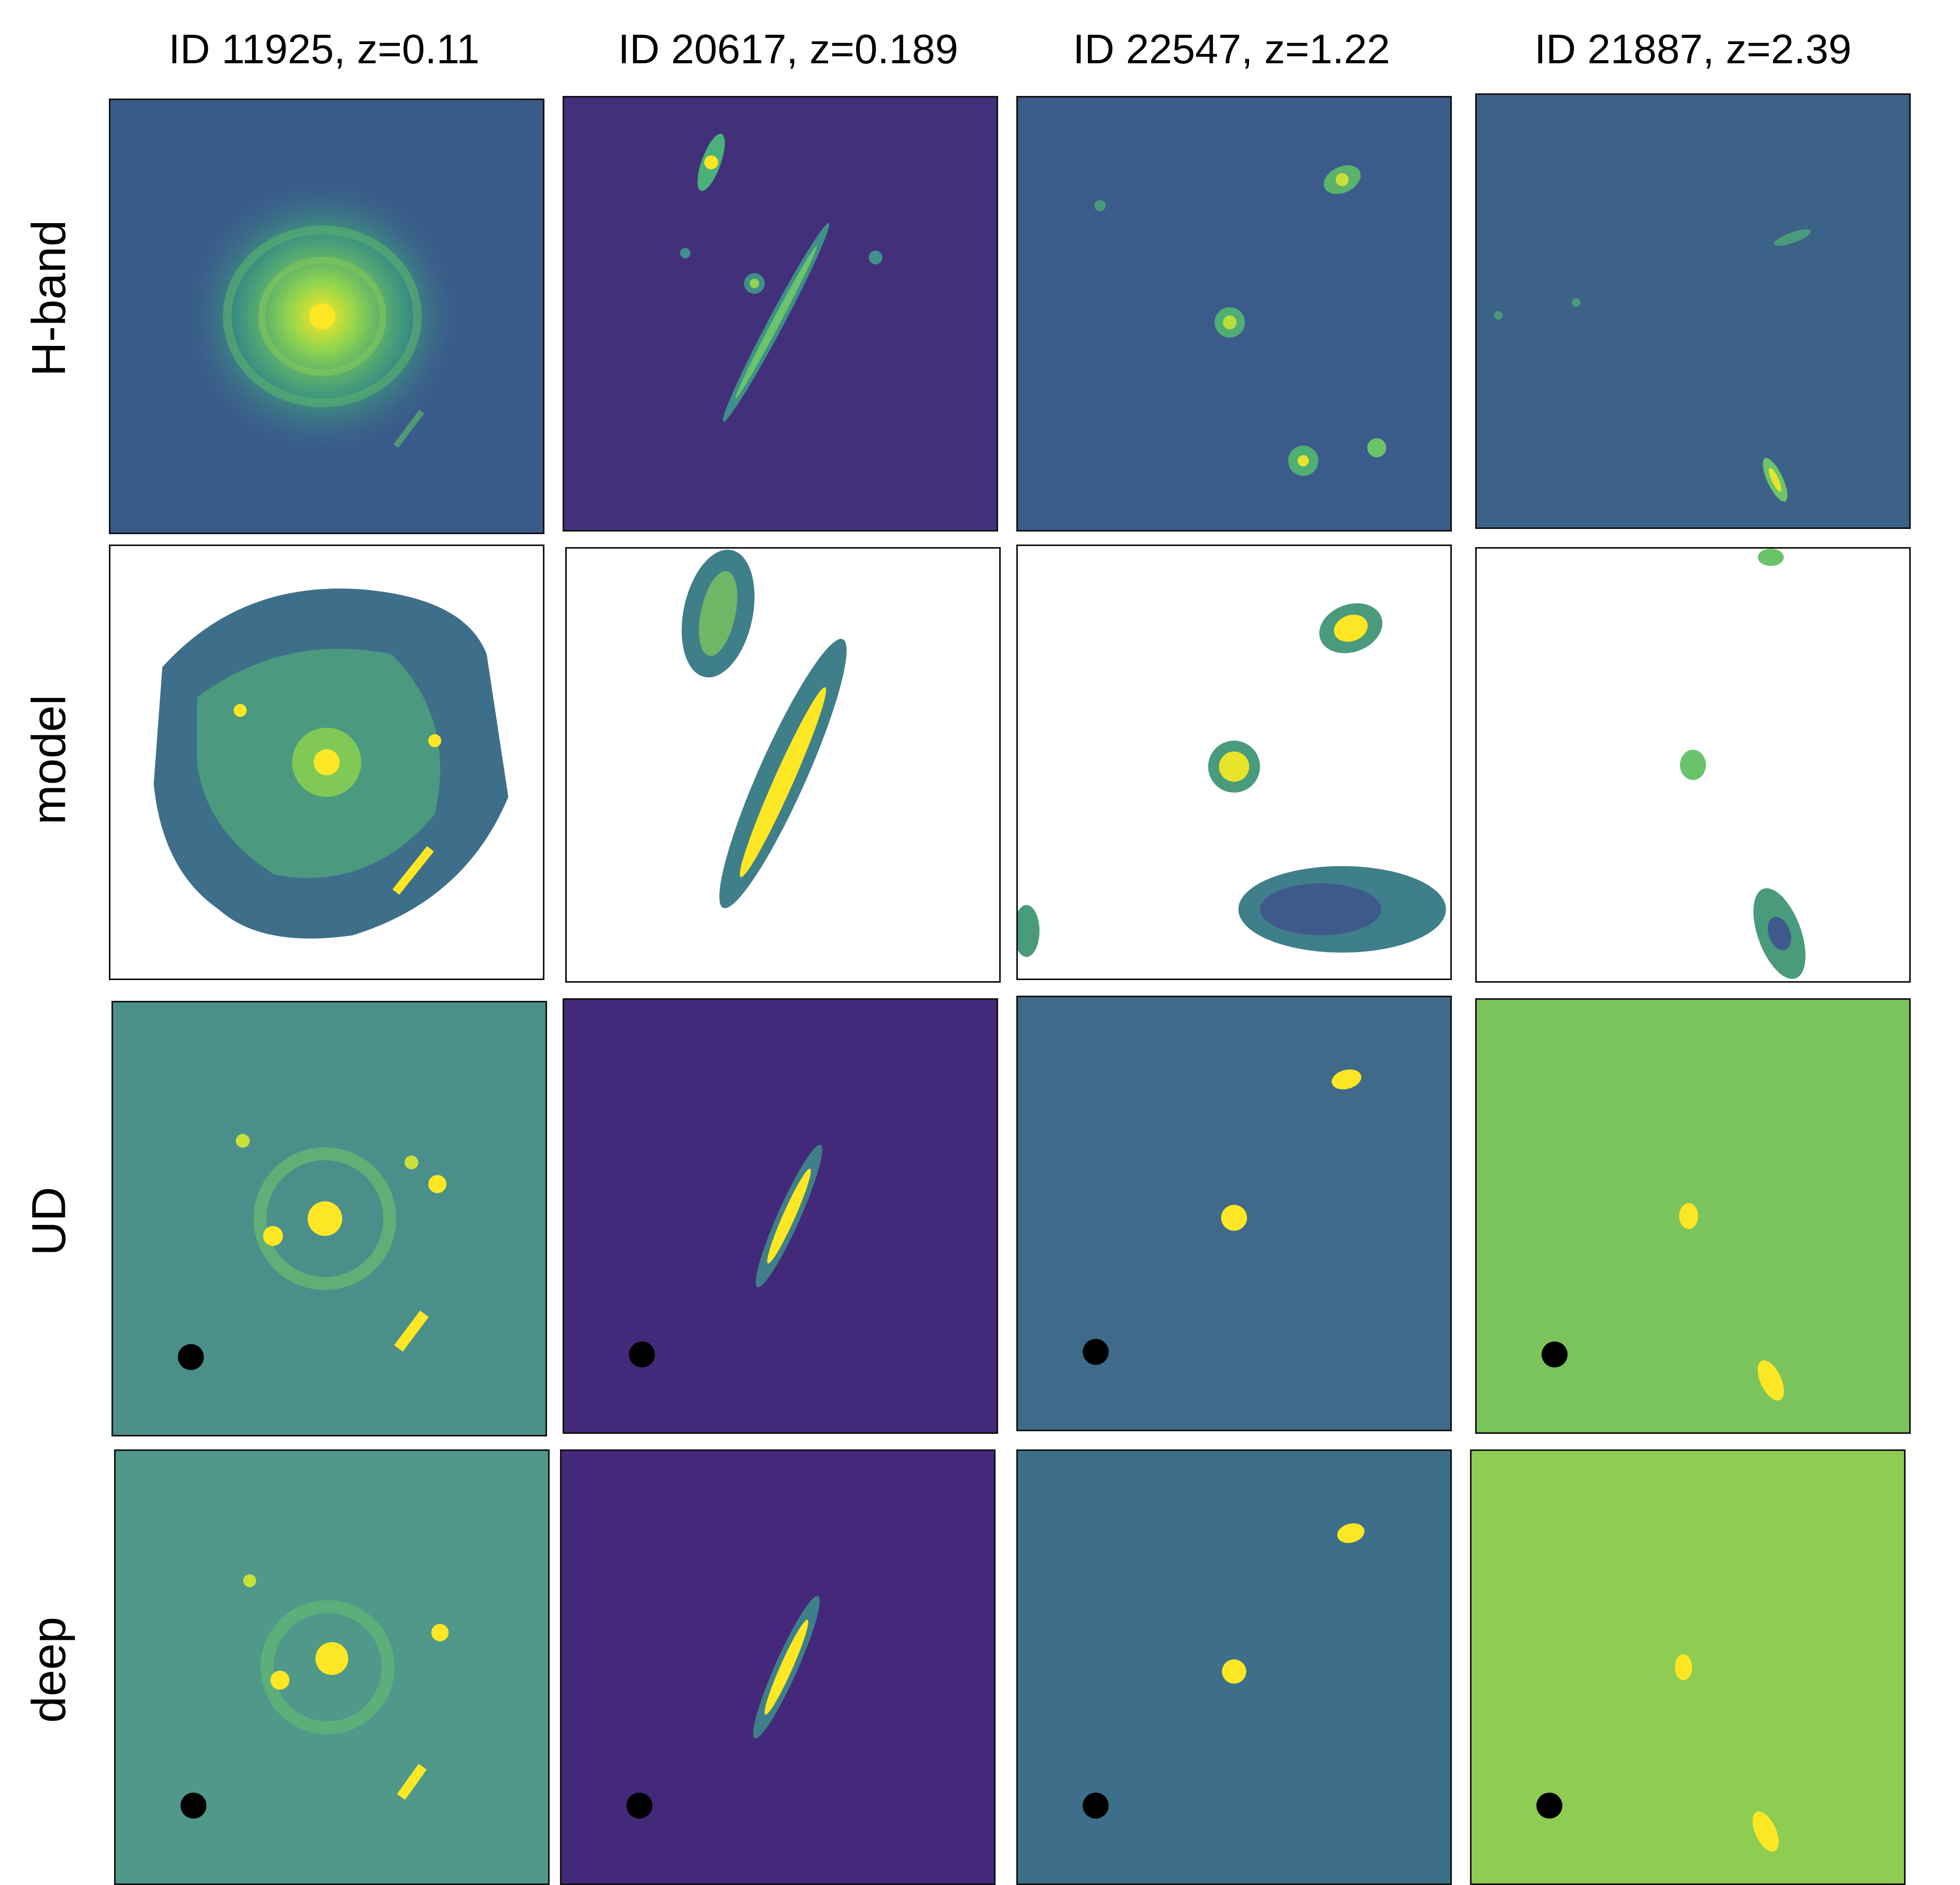  Describe the element at coordinates (788, 49) in the screenshot. I see `column-title-2: ID 20617, z=0.189` at that location.